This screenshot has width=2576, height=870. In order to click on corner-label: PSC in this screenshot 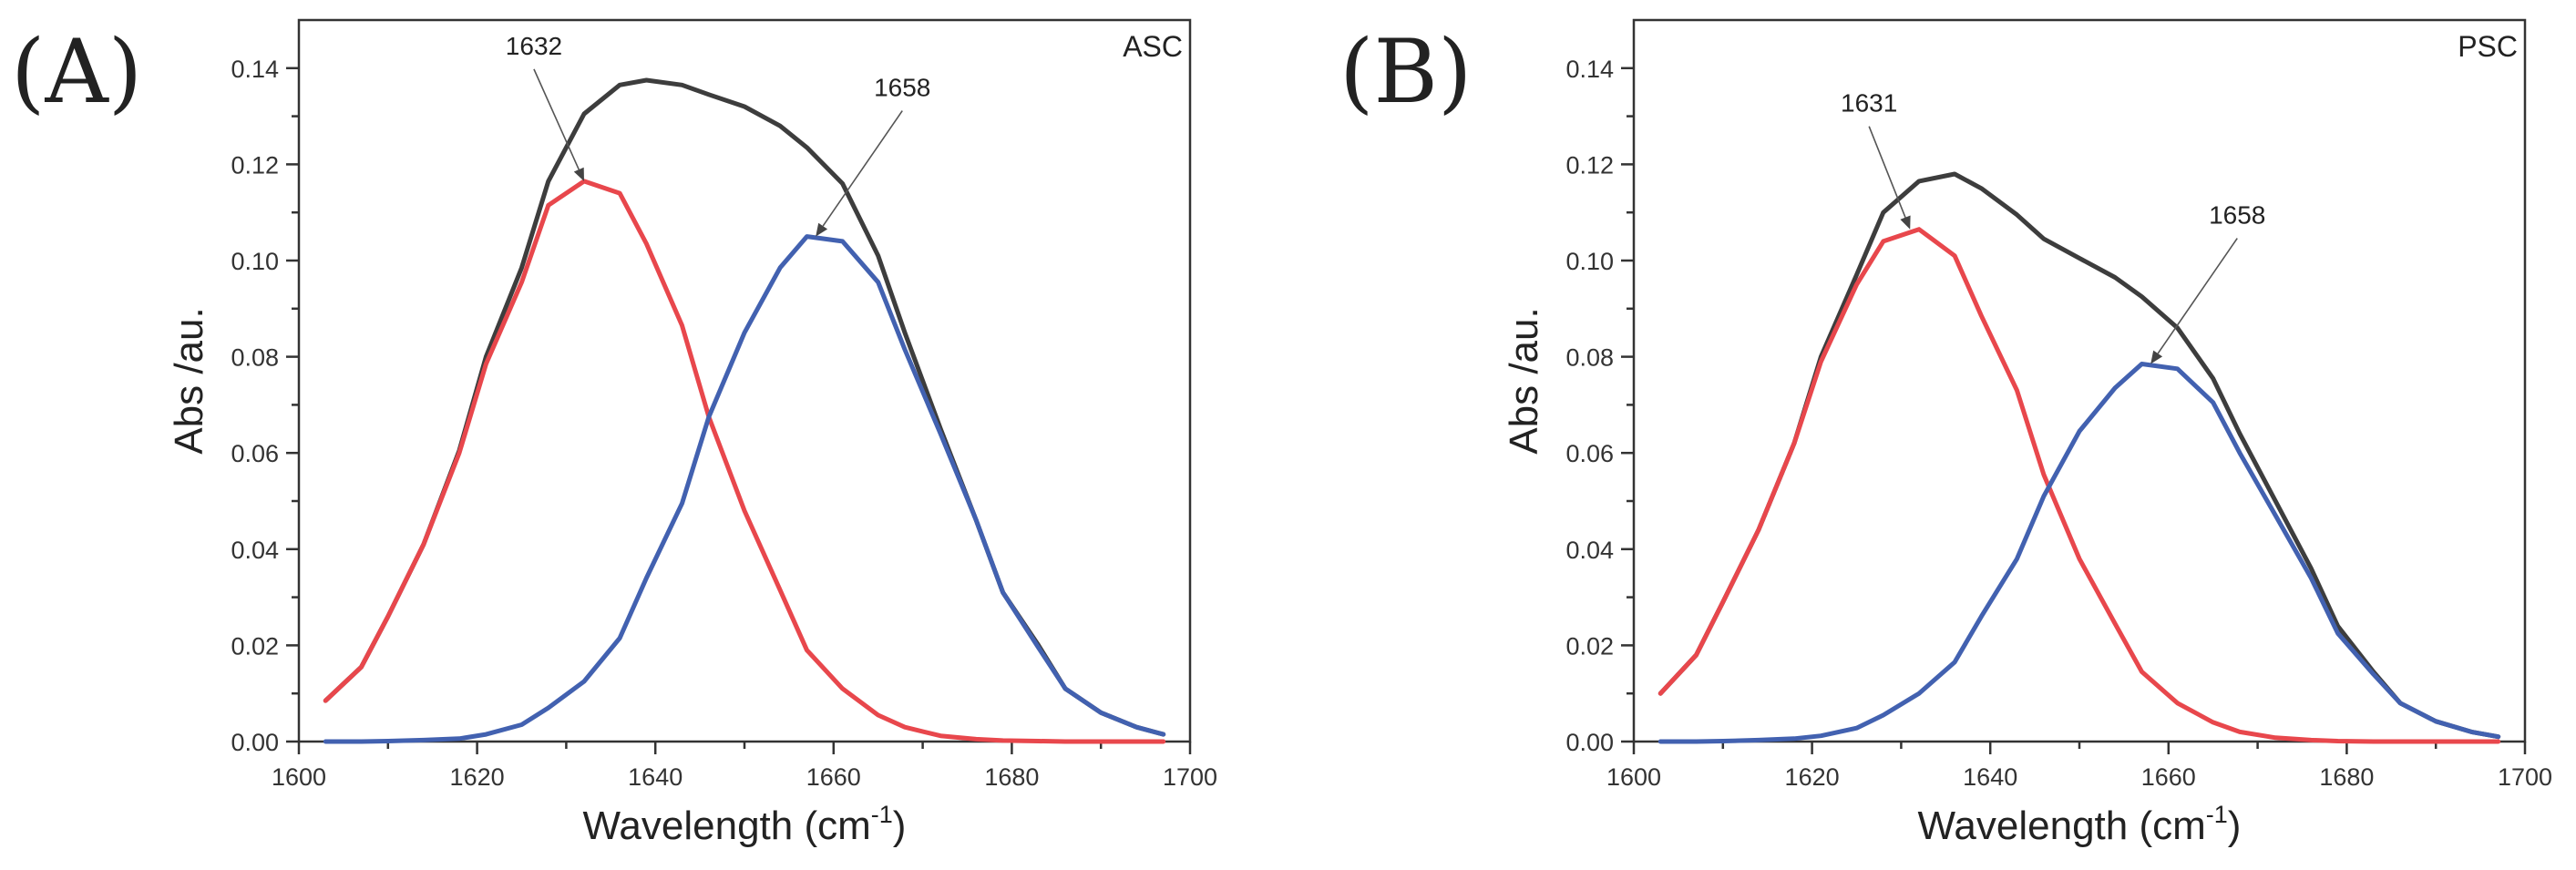, I will do `click(2488, 46)`.